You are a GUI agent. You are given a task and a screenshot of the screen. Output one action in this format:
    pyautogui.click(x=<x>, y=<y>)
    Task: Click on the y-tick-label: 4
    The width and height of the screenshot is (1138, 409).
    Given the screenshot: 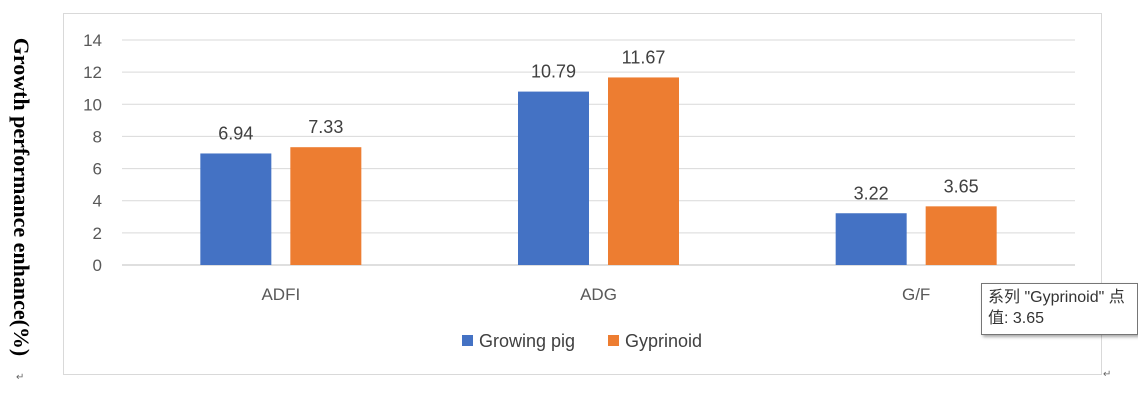 What is the action you would take?
    pyautogui.click(x=97, y=201)
    